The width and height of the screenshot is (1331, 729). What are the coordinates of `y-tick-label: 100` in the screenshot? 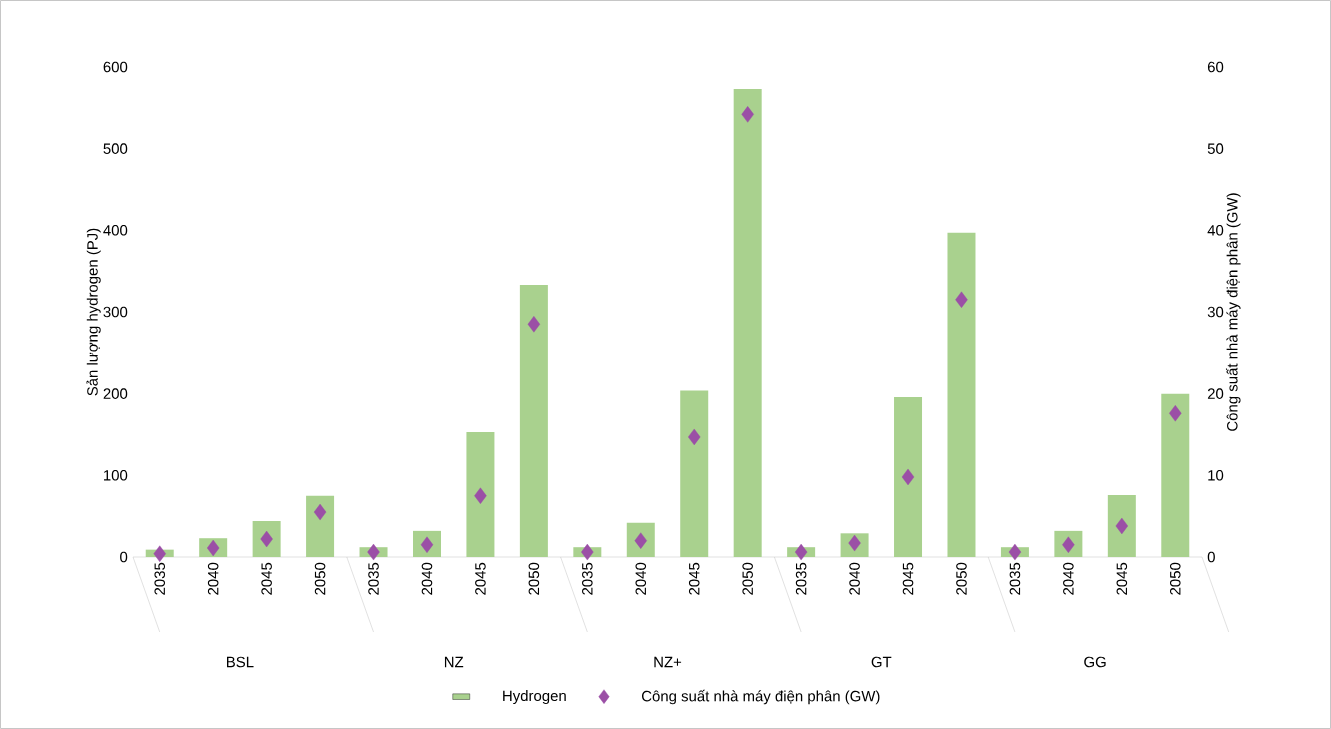 It's located at (116, 475).